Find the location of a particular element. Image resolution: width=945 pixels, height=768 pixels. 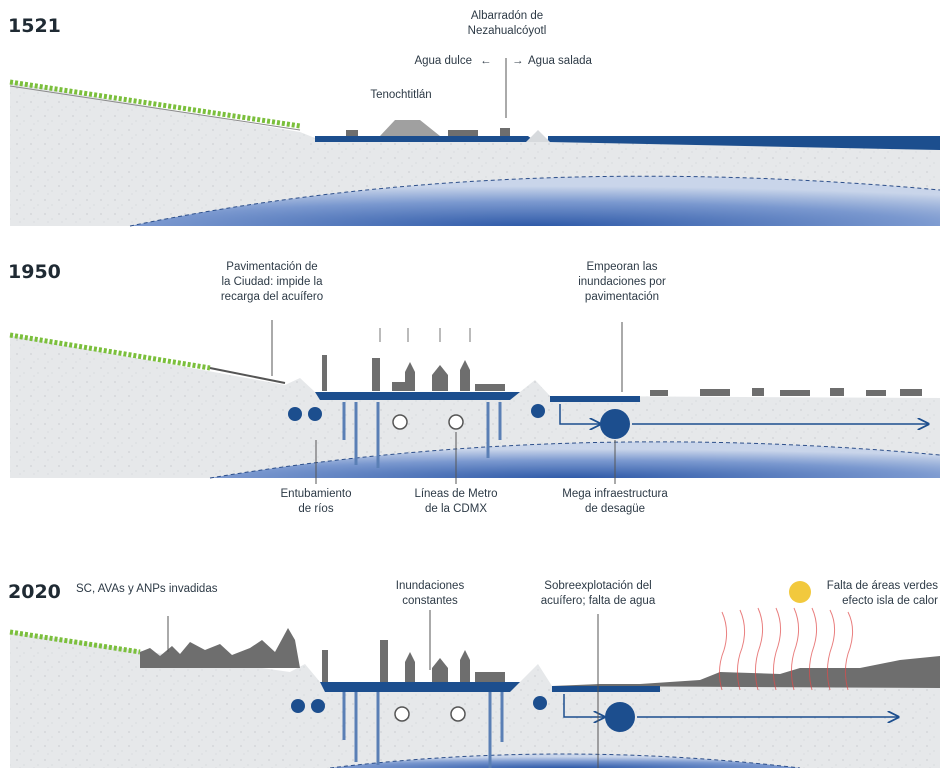

paving-label-2: la Ciudad: impide la is located at coordinates (272, 282).